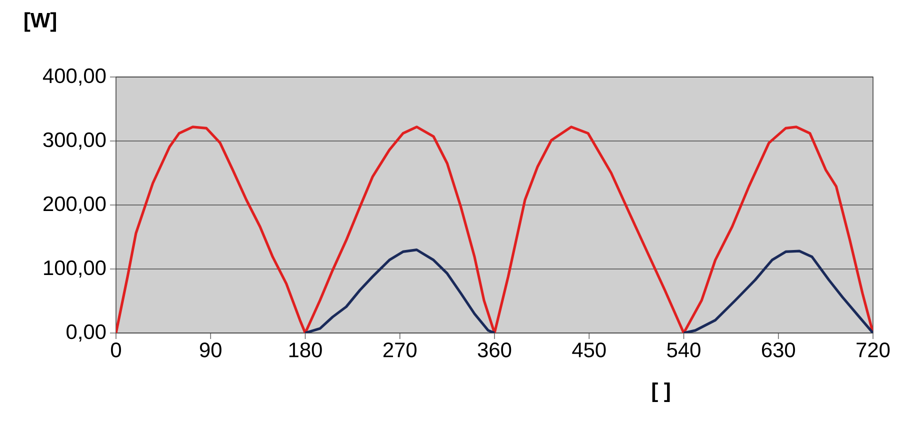 The width and height of the screenshot is (904, 432). What do you see at coordinates (683, 350) in the screenshot?
I see `x-tick-label: 540` at bounding box center [683, 350].